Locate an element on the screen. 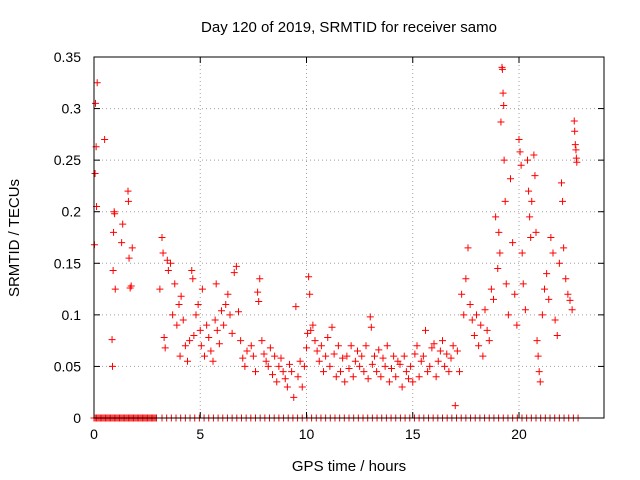 The width and height of the screenshot is (640, 480). y-tick-label: 0.3 is located at coordinates (72, 109).